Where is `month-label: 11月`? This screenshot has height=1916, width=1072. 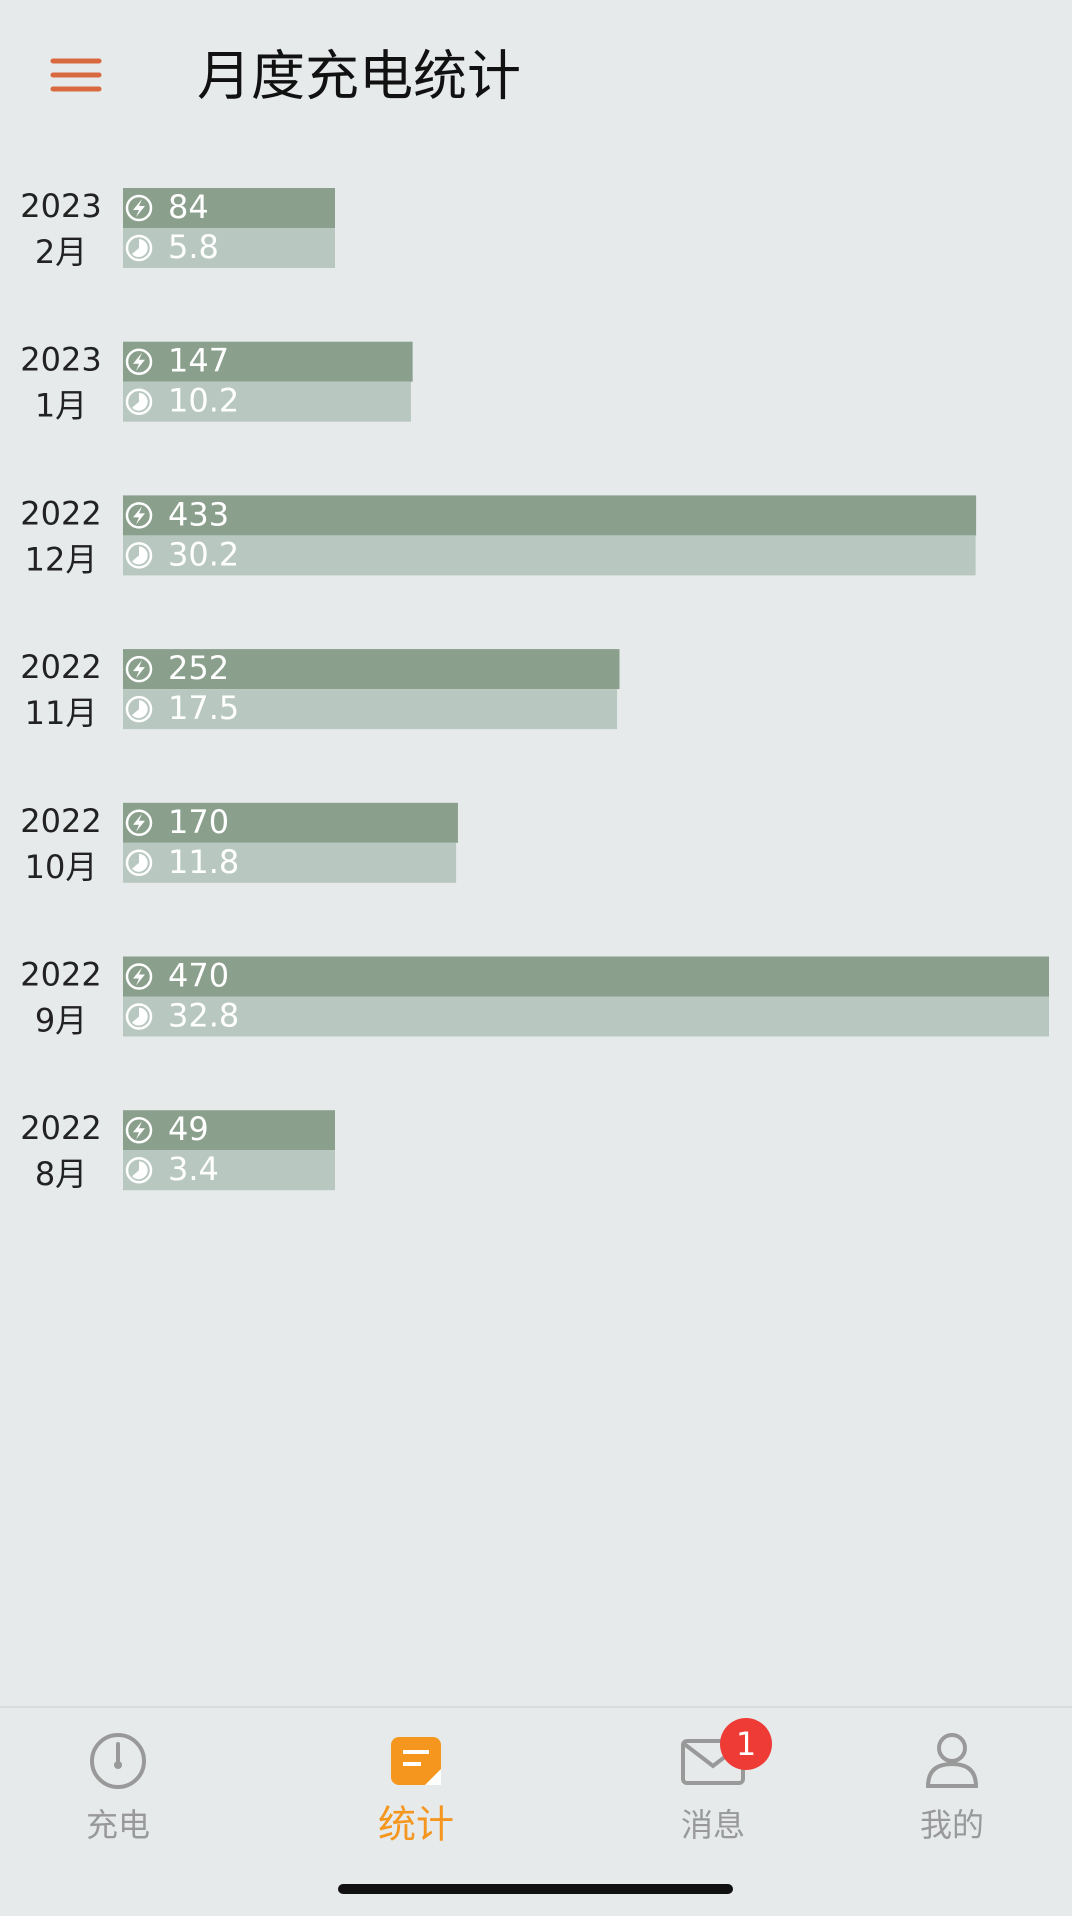 month-label: 11月 is located at coordinates (61, 713).